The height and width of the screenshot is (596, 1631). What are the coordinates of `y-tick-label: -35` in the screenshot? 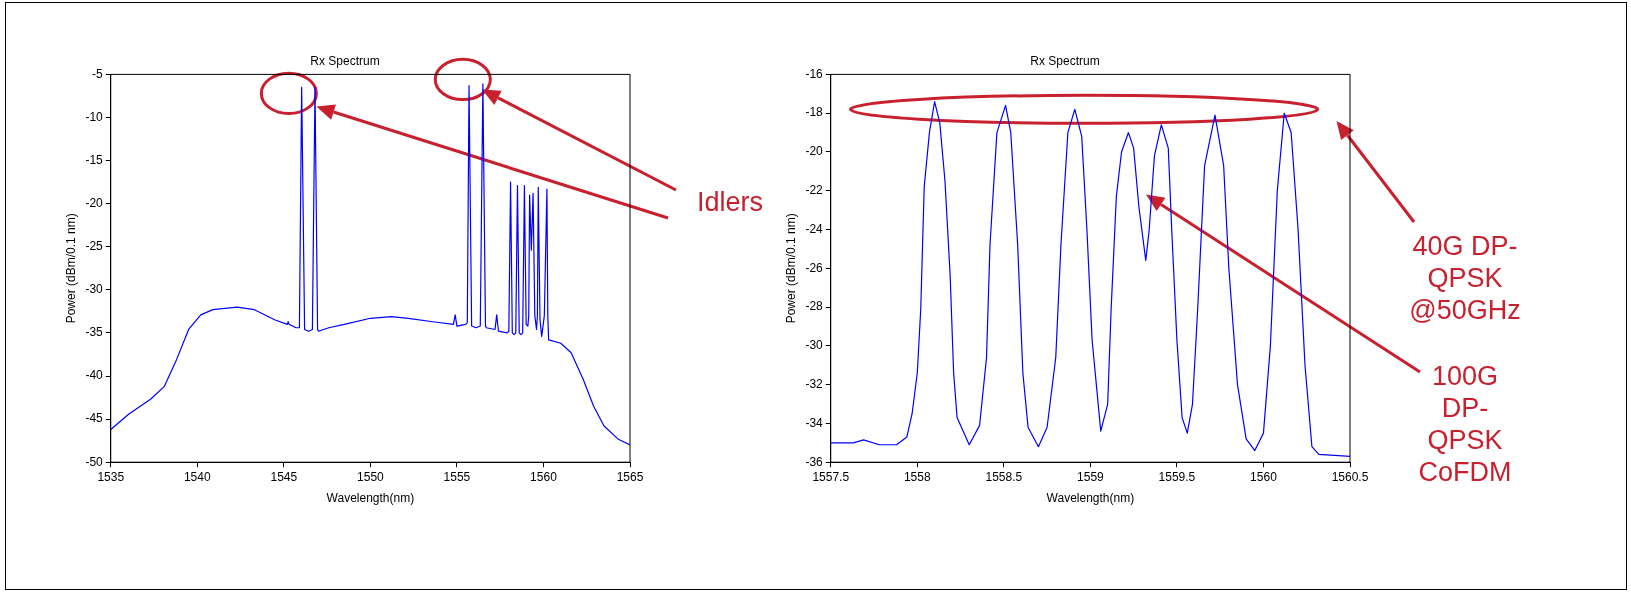 It's located at (94, 332).